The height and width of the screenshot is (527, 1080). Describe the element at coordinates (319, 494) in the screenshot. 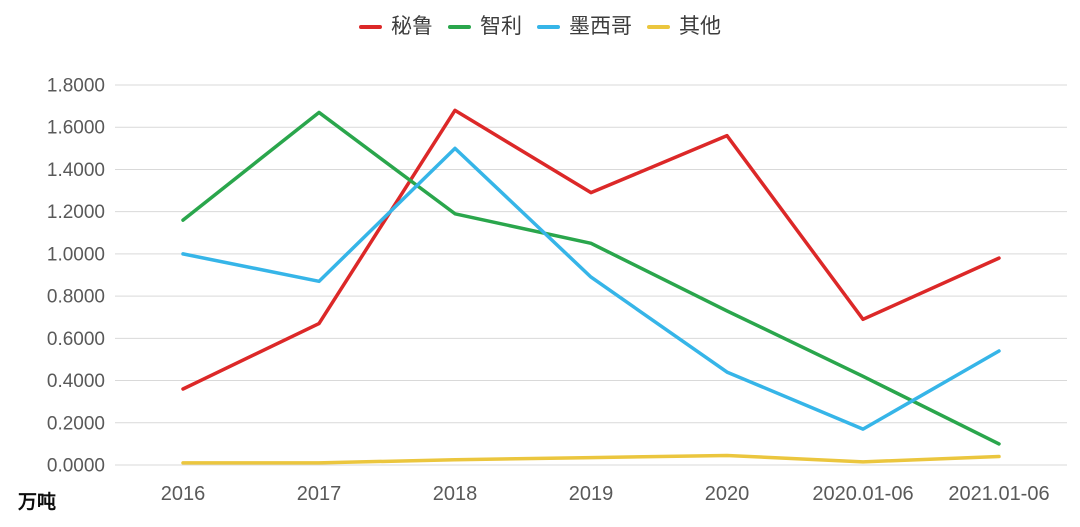

I see `x-axis-tick-label: 2017` at that location.